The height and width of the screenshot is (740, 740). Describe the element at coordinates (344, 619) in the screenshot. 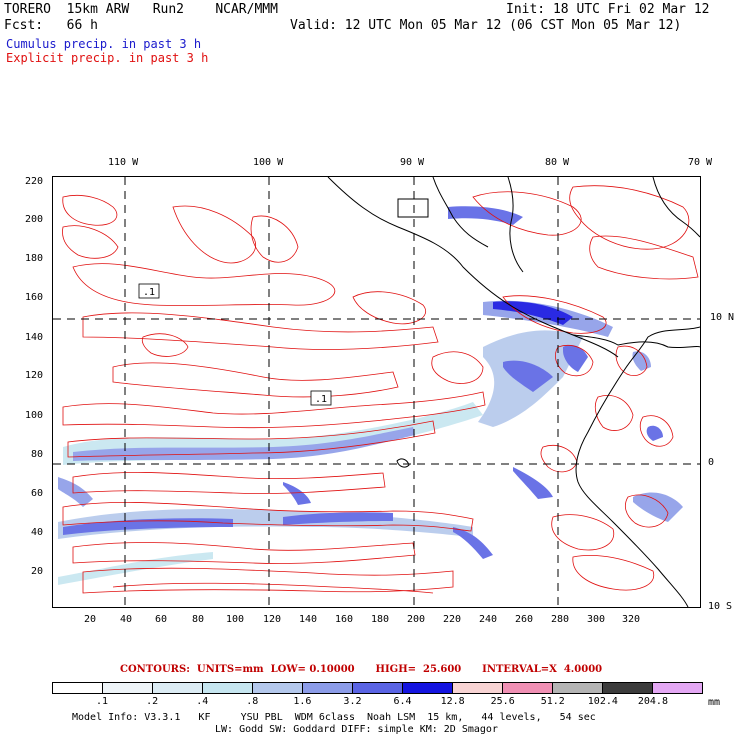

I see `x-tick-160: 160` at that location.